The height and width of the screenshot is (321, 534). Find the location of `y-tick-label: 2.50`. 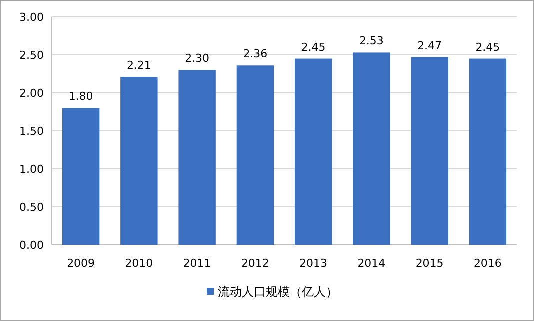

y-tick-label: 2.50 is located at coordinates (32, 55).